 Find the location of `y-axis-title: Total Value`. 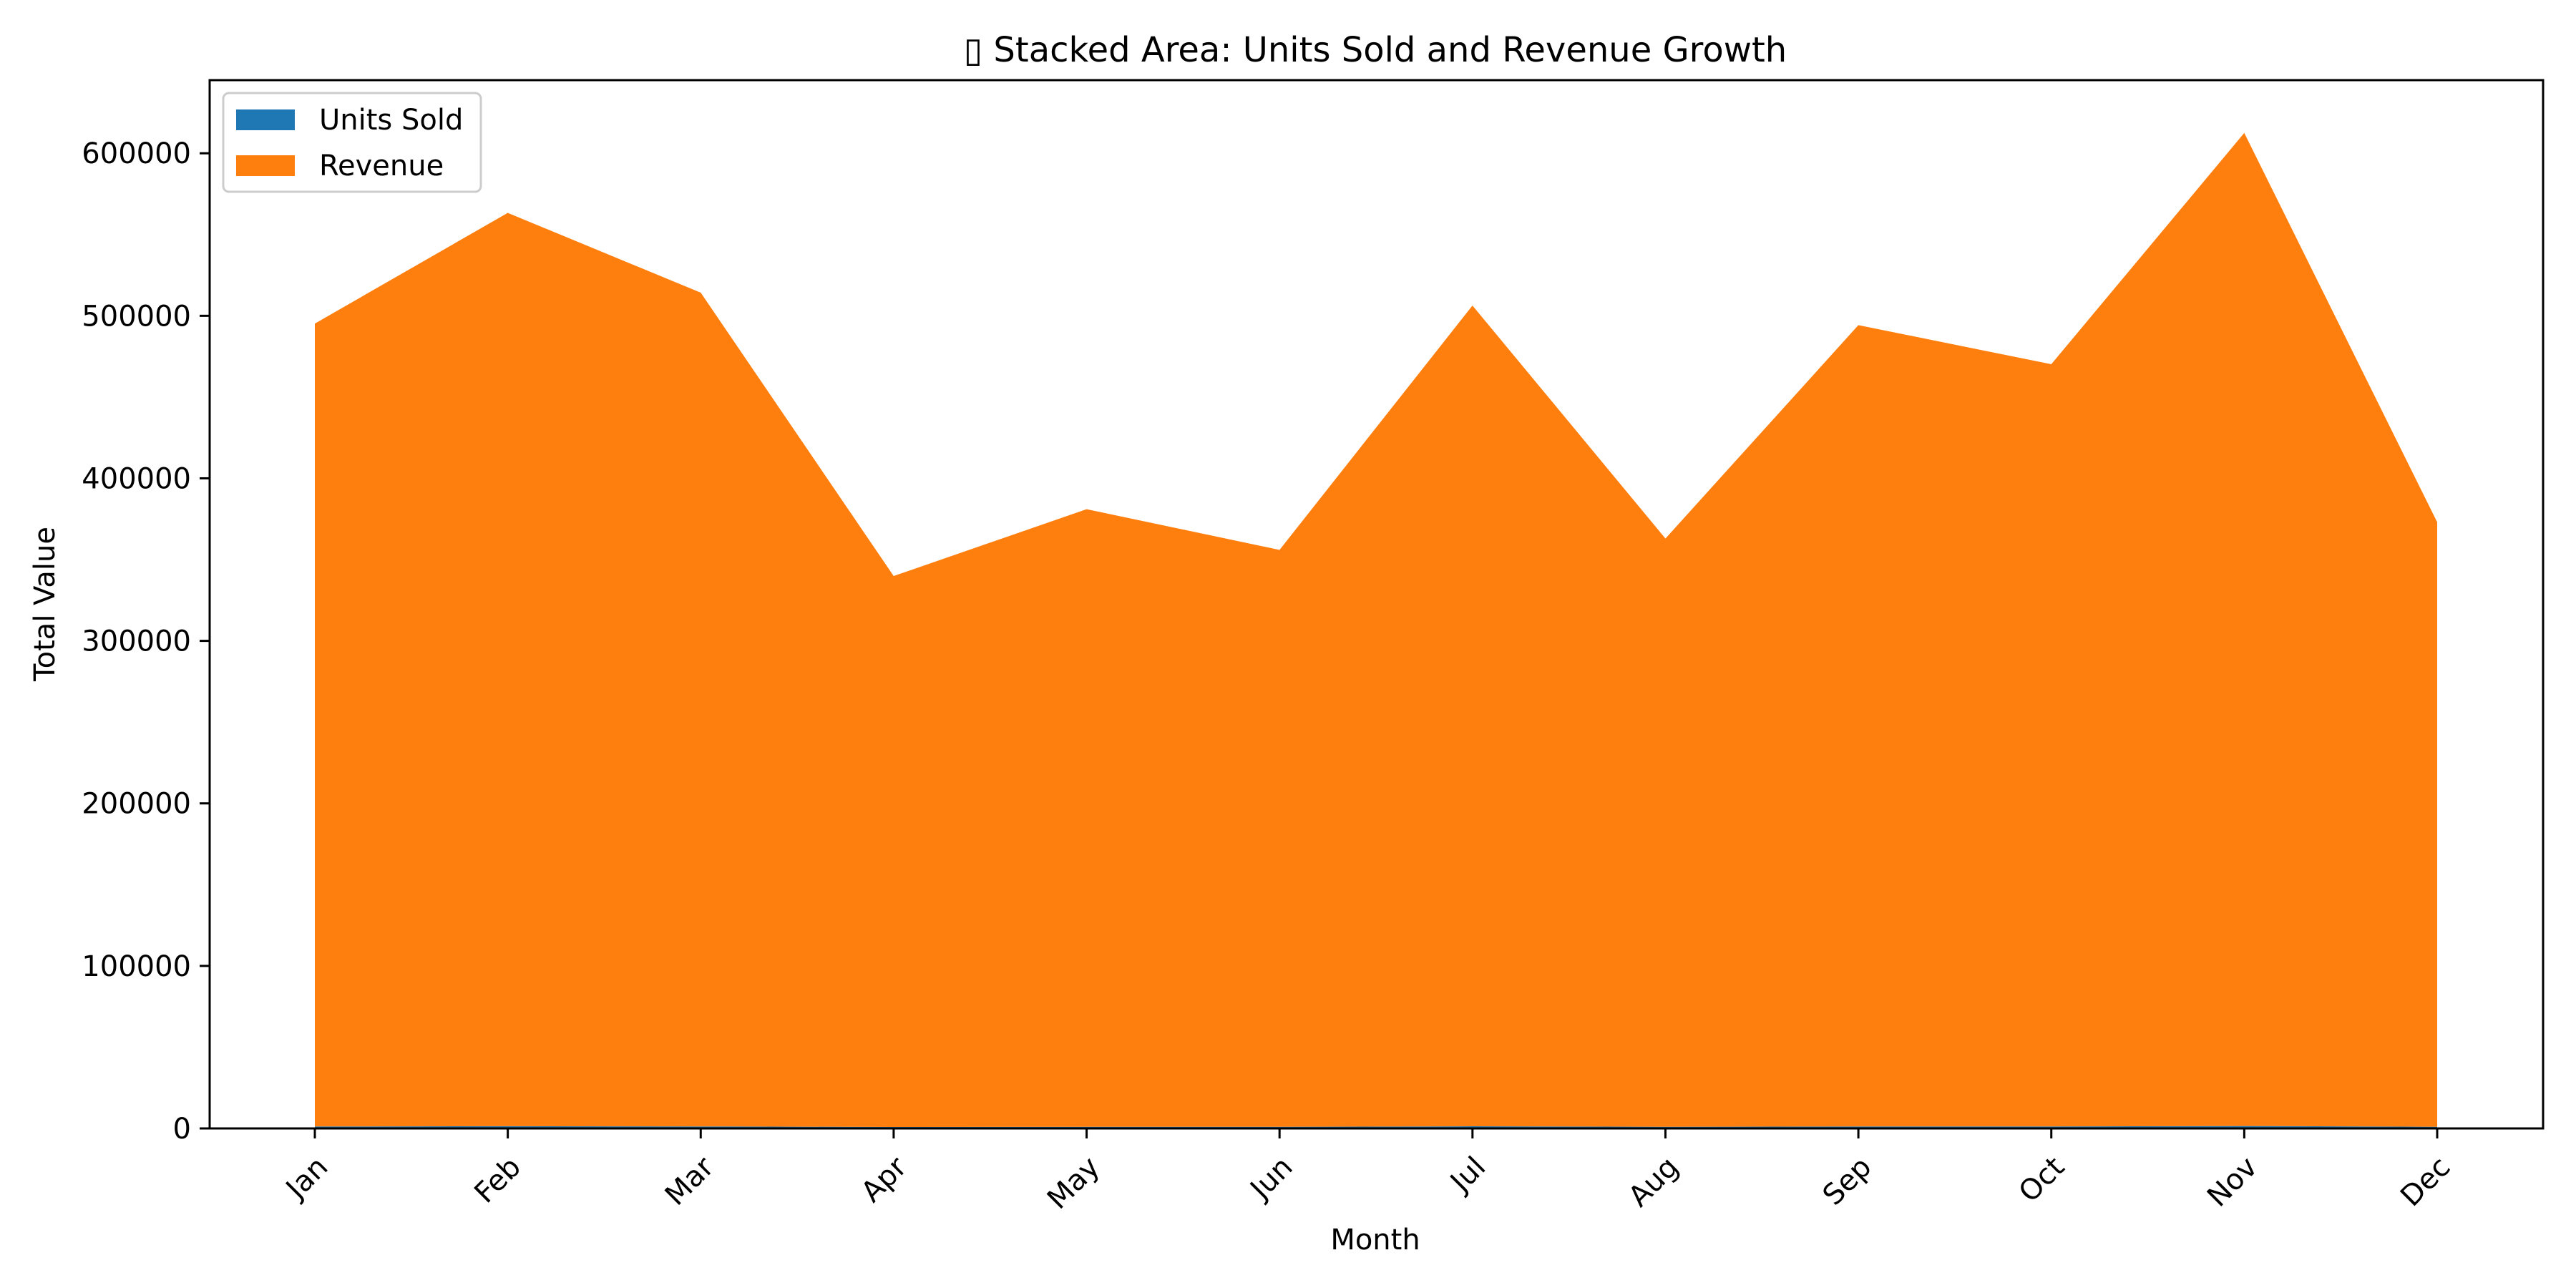

y-axis-title: Total Value is located at coordinates (45, 604).